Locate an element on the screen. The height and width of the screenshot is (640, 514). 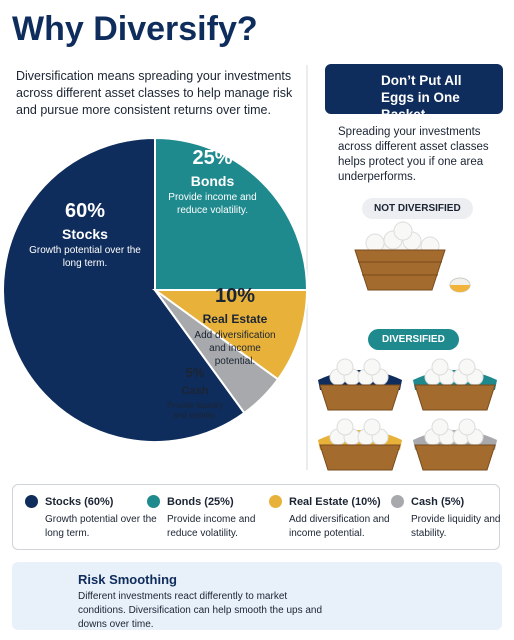
diversified-label: DIVERSIFIED is located at coordinates (413, 339).